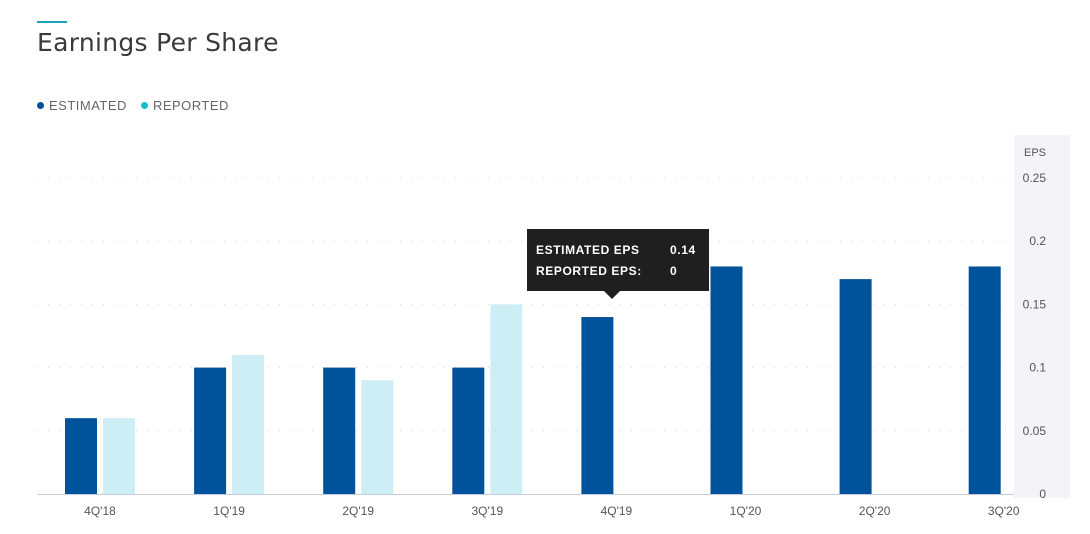 The width and height of the screenshot is (1090, 534). I want to click on x-tick-label: 1Q'20, so click(746, 511).